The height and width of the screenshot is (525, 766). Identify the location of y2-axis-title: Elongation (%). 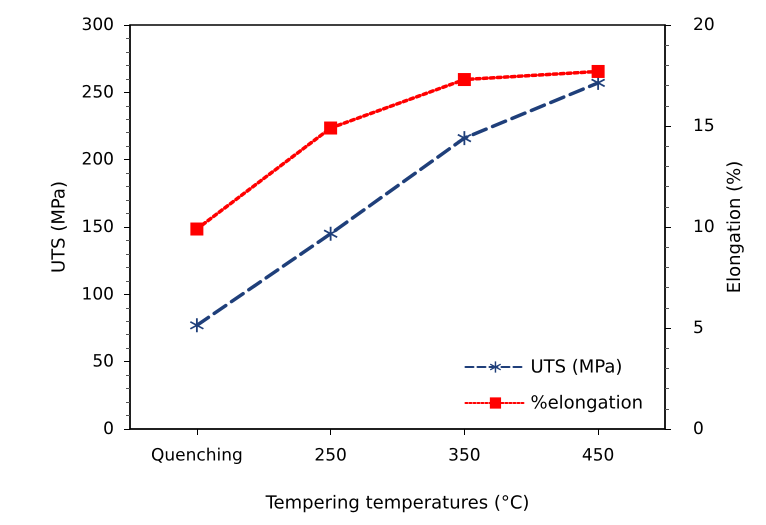
(735, 227).